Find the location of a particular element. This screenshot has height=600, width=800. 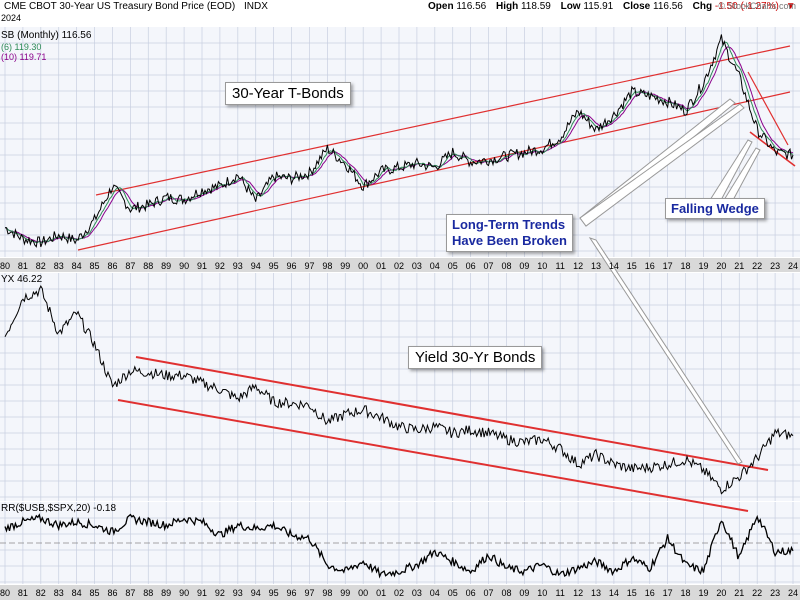

callout-pointers is located at coordinates (670, 281).